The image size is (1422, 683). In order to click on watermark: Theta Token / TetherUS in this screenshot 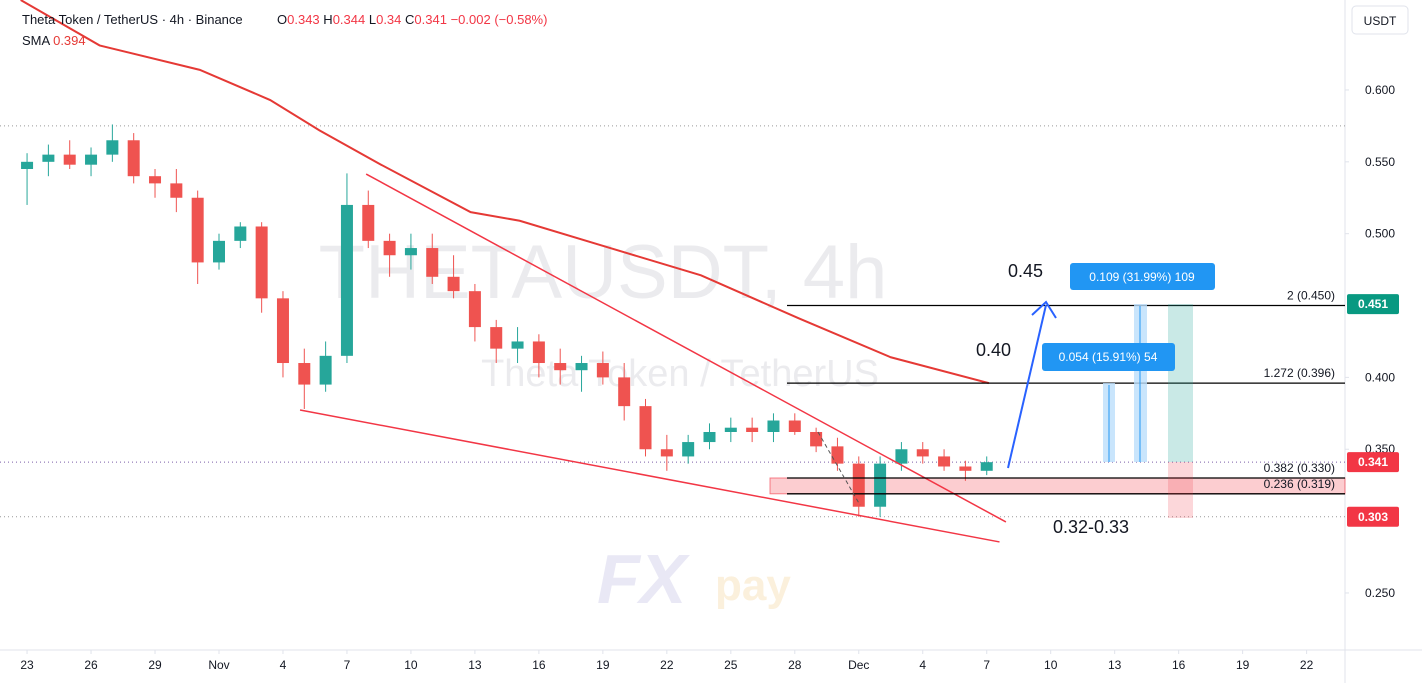, I will do `click(680, 374)`.